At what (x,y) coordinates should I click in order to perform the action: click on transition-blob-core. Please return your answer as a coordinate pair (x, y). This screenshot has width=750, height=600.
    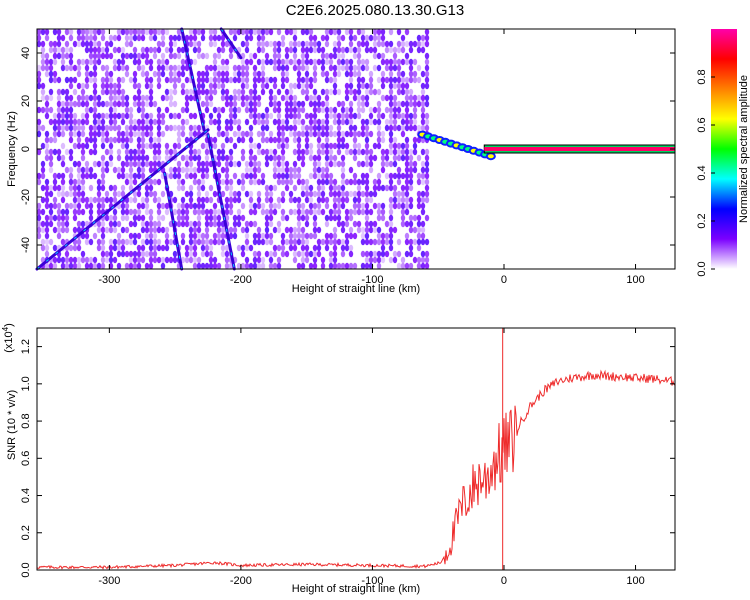
    Looking at the image, I should click on (490, 156).